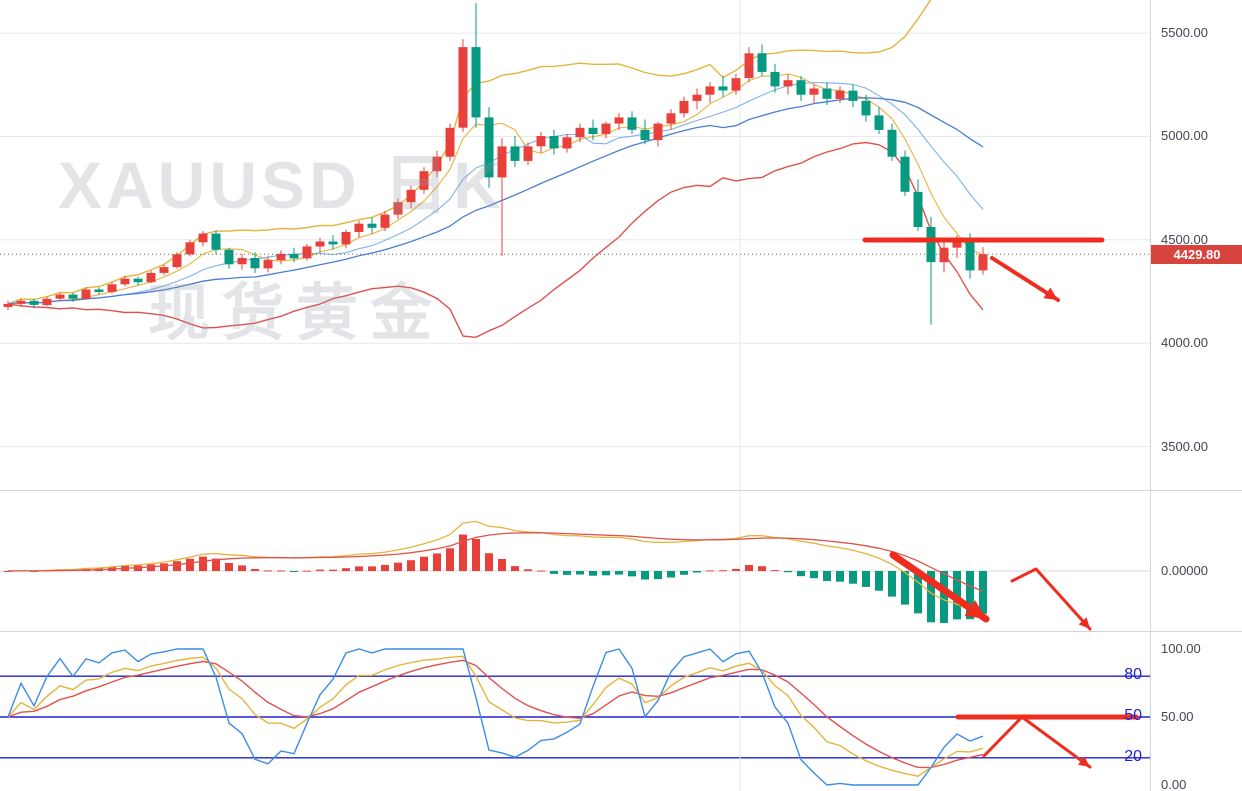 This screenshot has height=791, width=1242. Describe the element at coordinates (1184, 446) in the screenshot. I see `axis-tick: 3500.00` at that location.